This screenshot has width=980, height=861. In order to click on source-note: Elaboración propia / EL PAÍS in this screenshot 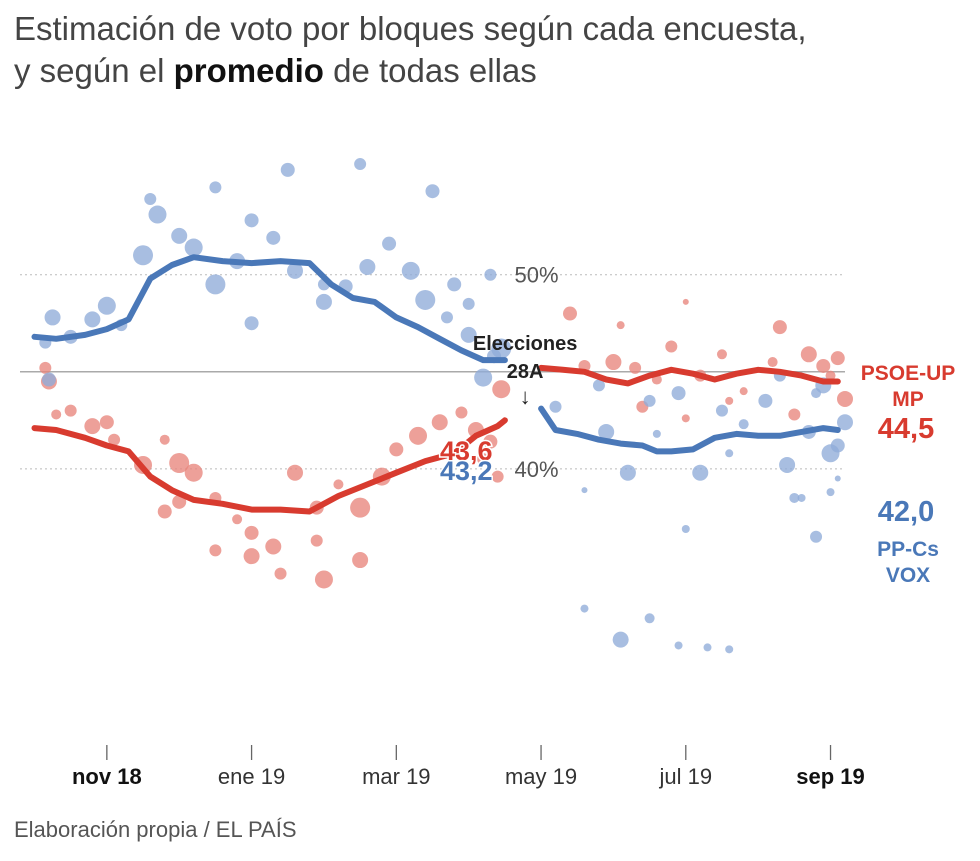, I will do `click(155, 829)`.